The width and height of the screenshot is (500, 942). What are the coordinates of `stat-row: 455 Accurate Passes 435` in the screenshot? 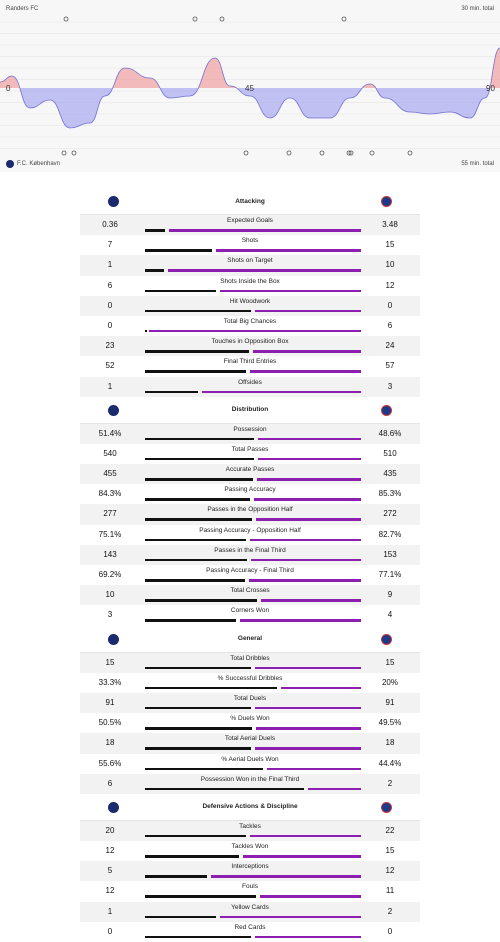 It's located at (250, 474).